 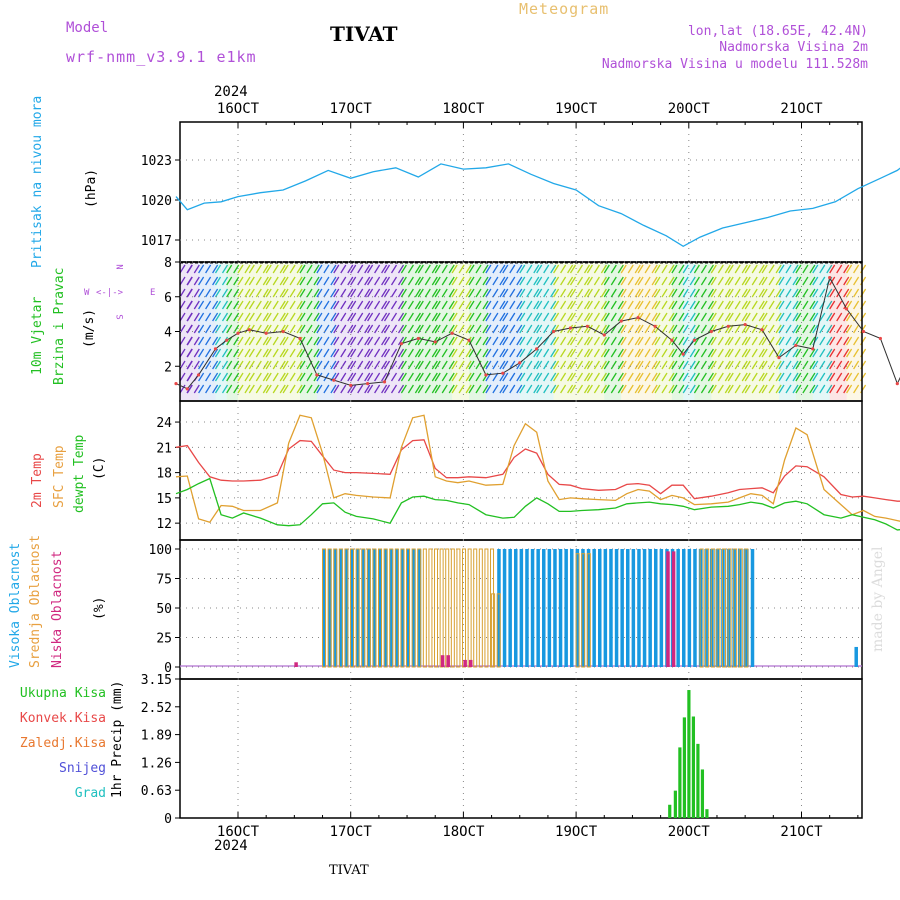 I want to click on cloud-label-1: Visoka Oblacnost, so click(x=15, y=605).